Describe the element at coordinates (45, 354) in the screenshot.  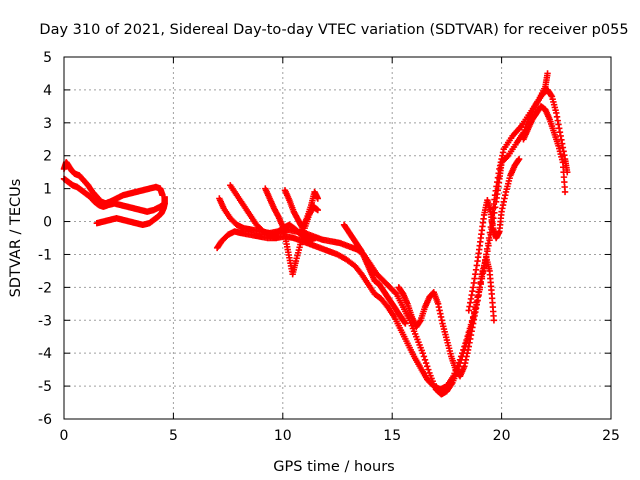
I see `y-tick-label: -4` at that location.